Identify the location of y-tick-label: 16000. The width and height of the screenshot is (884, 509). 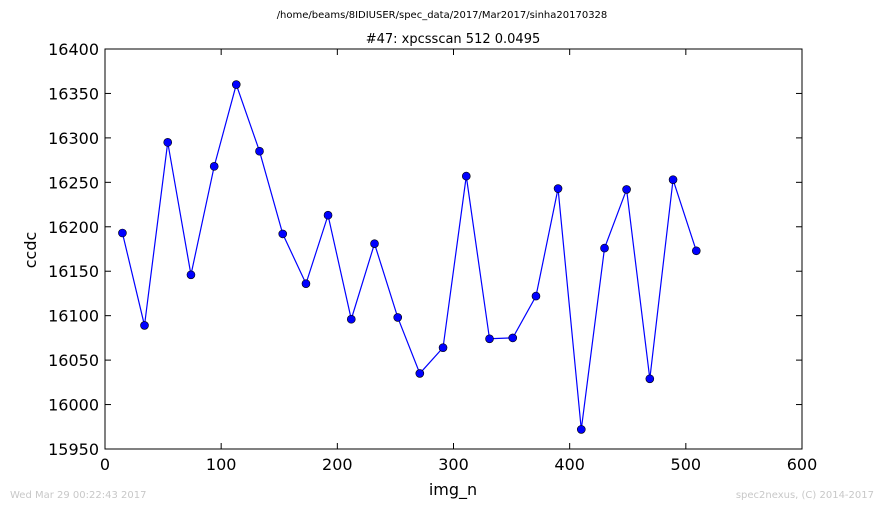
(73, 405).